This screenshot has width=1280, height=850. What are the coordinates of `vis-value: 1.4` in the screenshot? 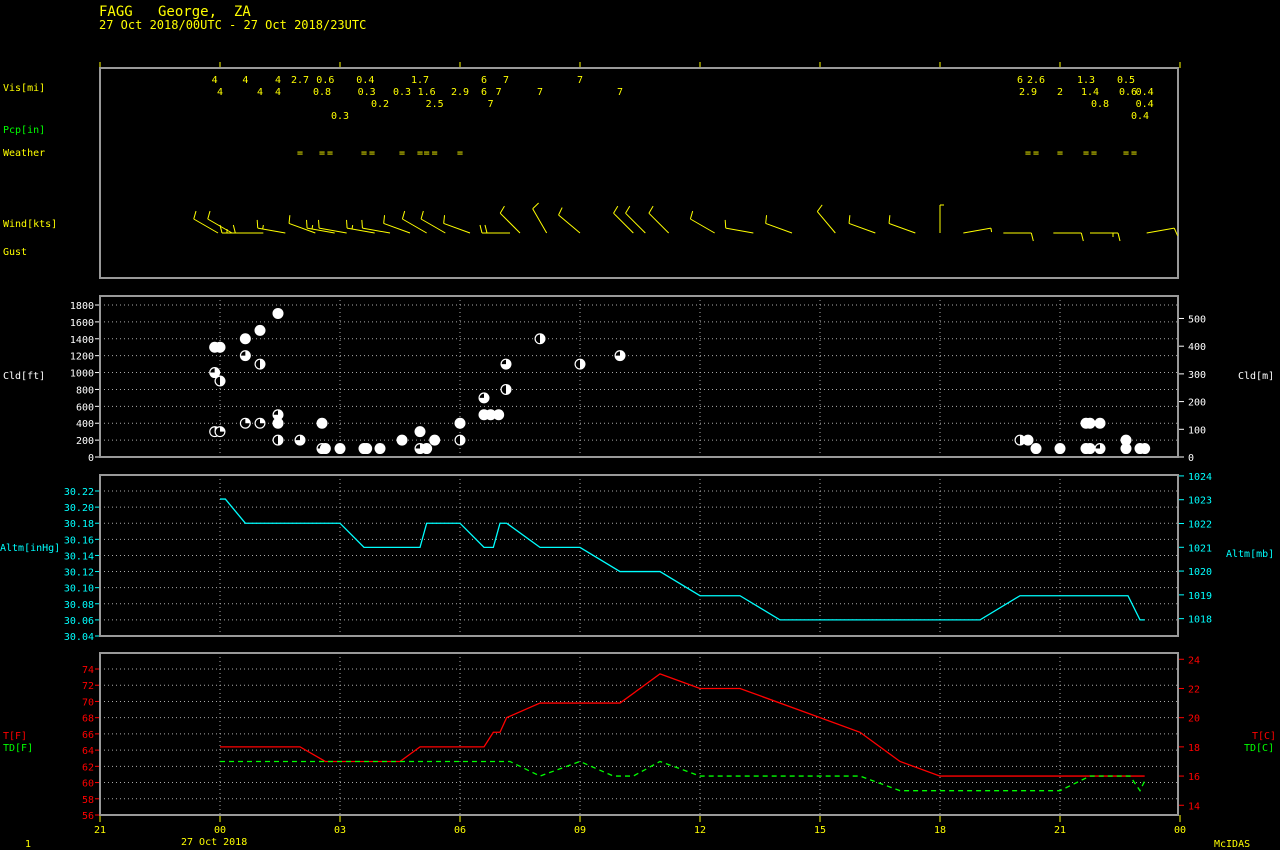 It's located at (1090, 92).